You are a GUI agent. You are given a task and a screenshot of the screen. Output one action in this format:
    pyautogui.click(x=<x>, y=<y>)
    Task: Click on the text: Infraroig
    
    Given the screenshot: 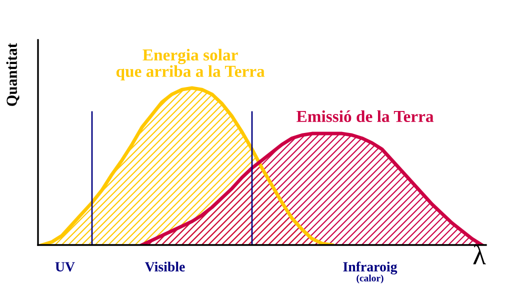 What is the action you would take?
    pyautogui.click(x=370, y=268)
    